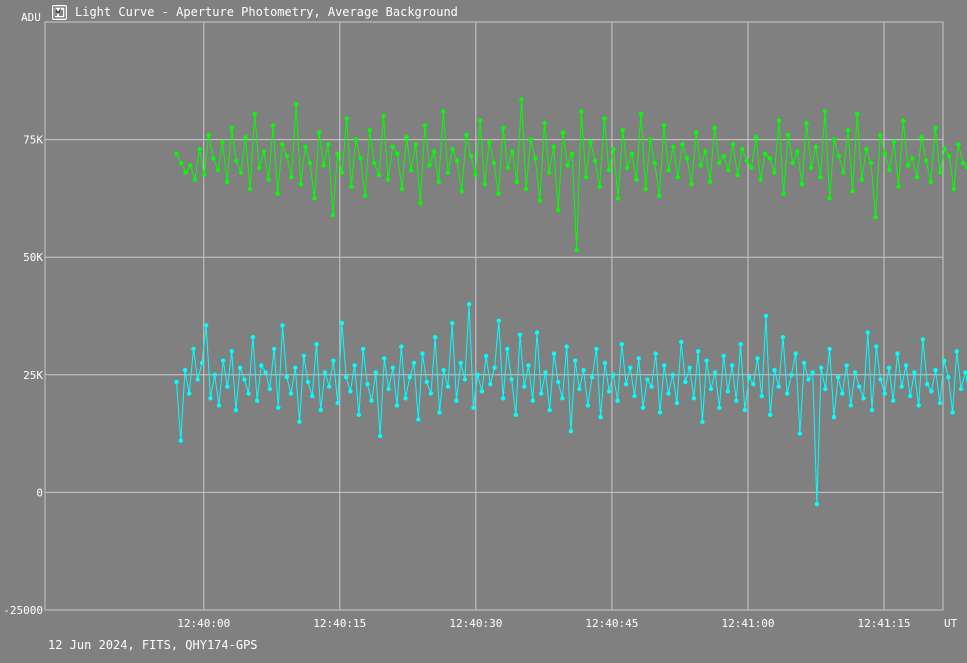 Image resolution: width=967 pixels, height=663 pixels. I want to click on x-tick-label: 12:40:30, so click(475, 623).